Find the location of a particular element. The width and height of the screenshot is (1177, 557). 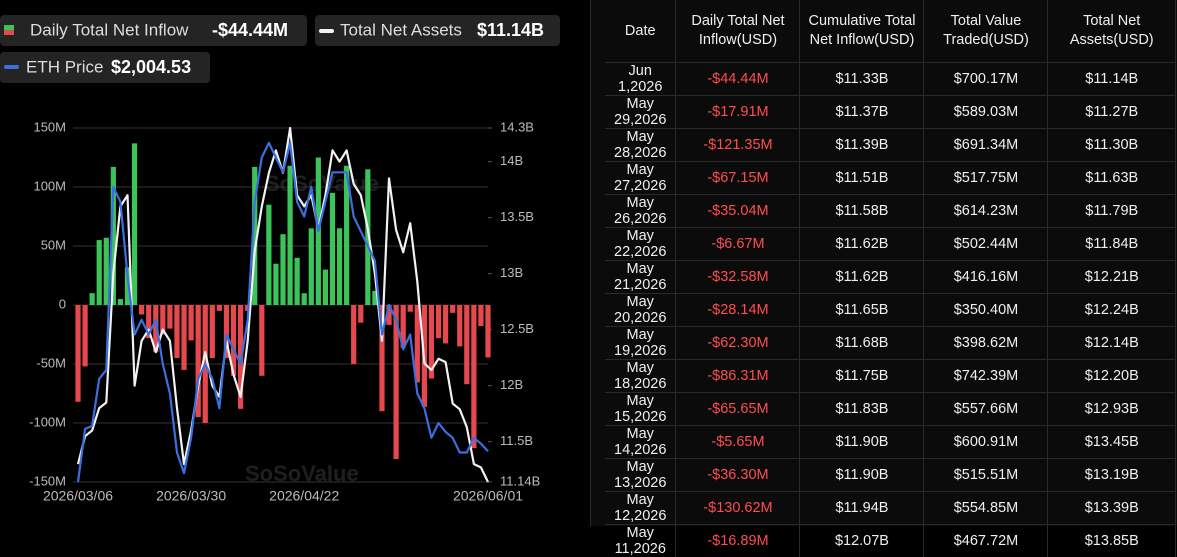

cell: $12.14B is located at coordinates (1112, 343).